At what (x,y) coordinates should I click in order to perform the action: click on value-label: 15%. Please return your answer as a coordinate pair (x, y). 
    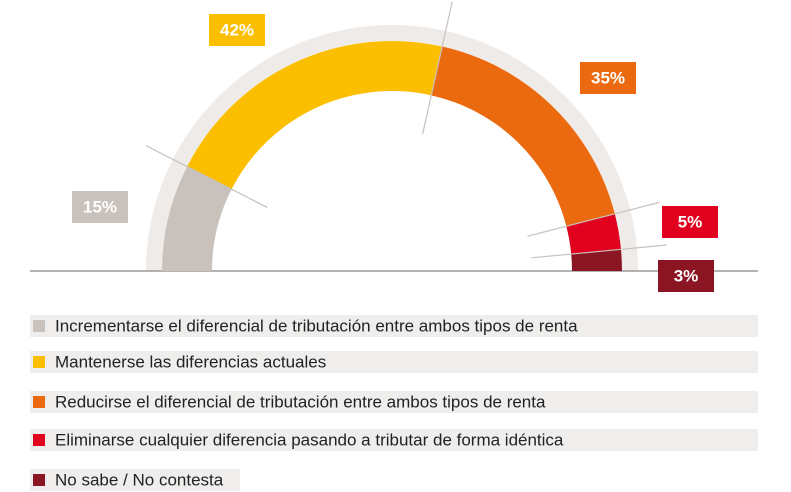
    Looking at the image, I should click on (100, 207).